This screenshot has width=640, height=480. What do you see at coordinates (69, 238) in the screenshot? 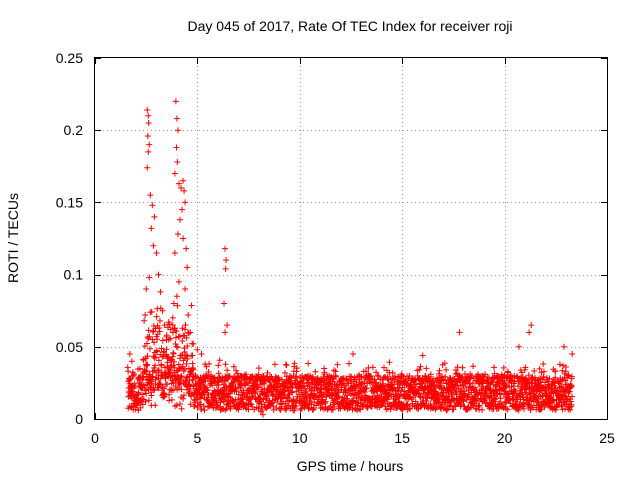
I see `y-tick-labels: 0 0.05 0.1 0.15 0.2 0.25` at bounding box center [69, 238].